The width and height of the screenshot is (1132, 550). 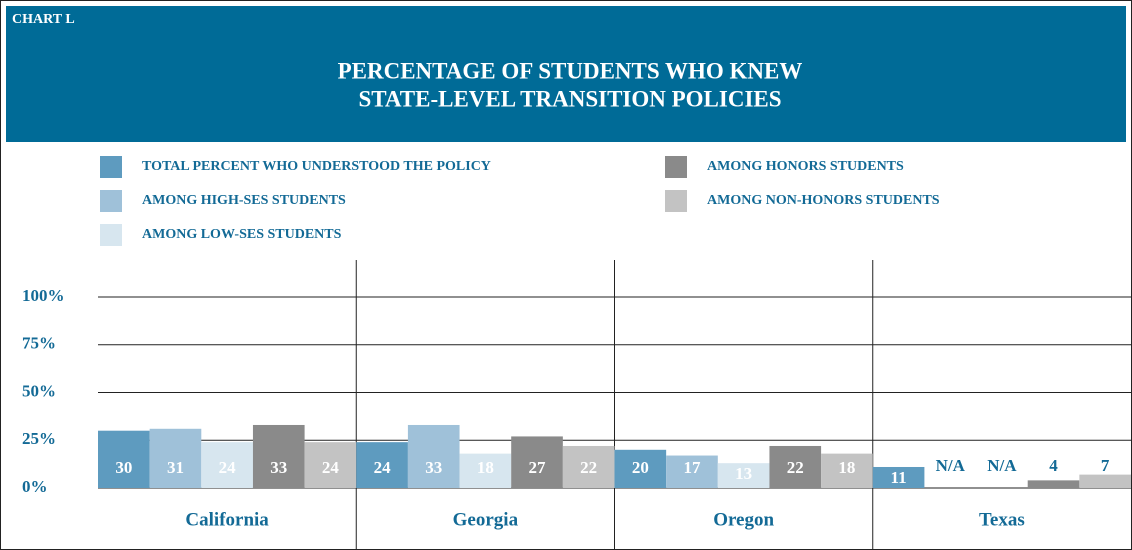 I want to click on value-label: 31, so click(x=175, y=467).